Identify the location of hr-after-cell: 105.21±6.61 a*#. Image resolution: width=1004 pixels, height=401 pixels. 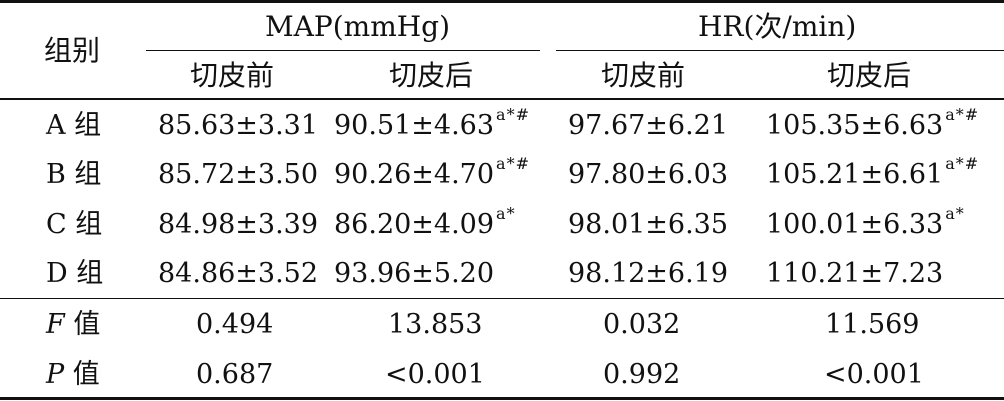
(872, 173).